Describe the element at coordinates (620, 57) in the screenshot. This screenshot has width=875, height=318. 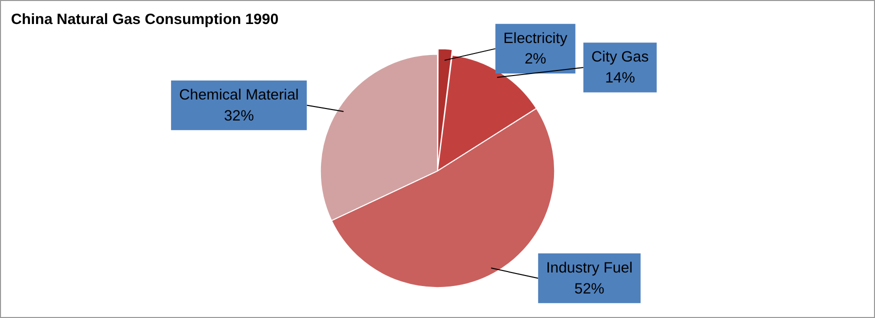
I see `slice-label: City Gas` at that location.